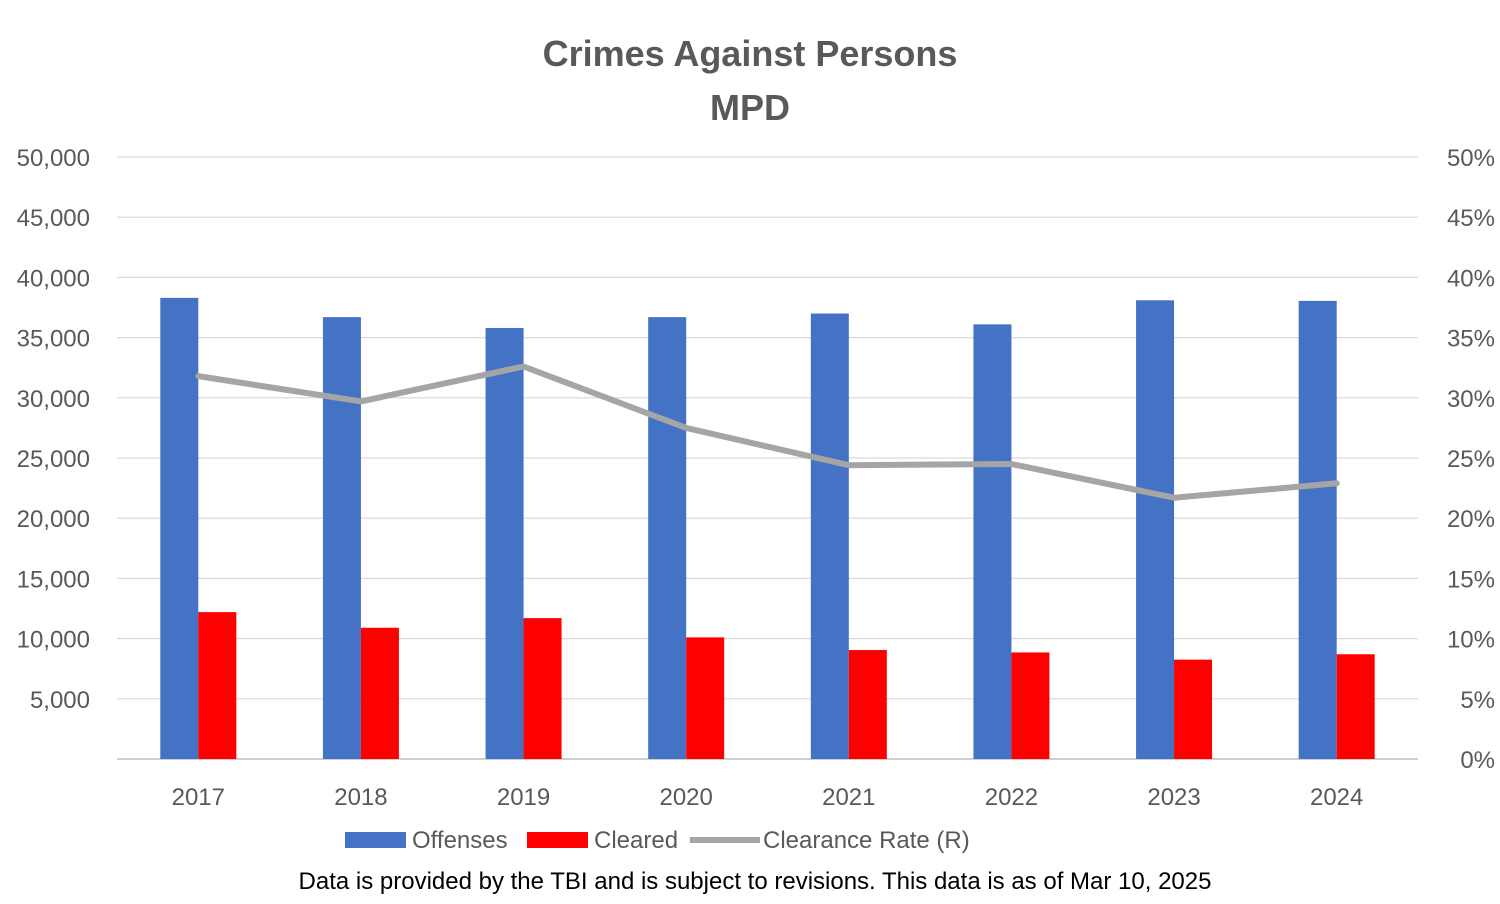 Image resolution: width=1500 pixels, height=904 pixels. Describe the element at coordinates (360, 797) in the screenshot. I see `x-tick-label: 2018` at that location.